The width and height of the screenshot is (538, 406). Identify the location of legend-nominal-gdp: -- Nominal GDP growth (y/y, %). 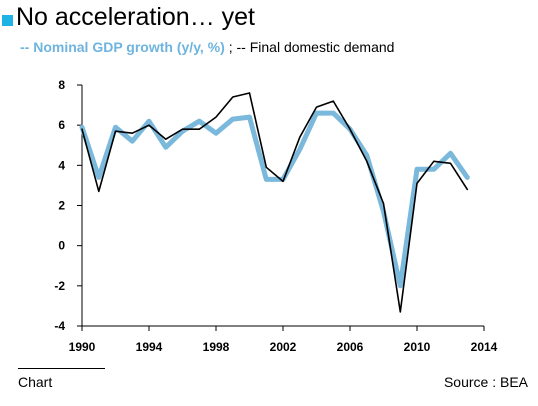
(122, 47).